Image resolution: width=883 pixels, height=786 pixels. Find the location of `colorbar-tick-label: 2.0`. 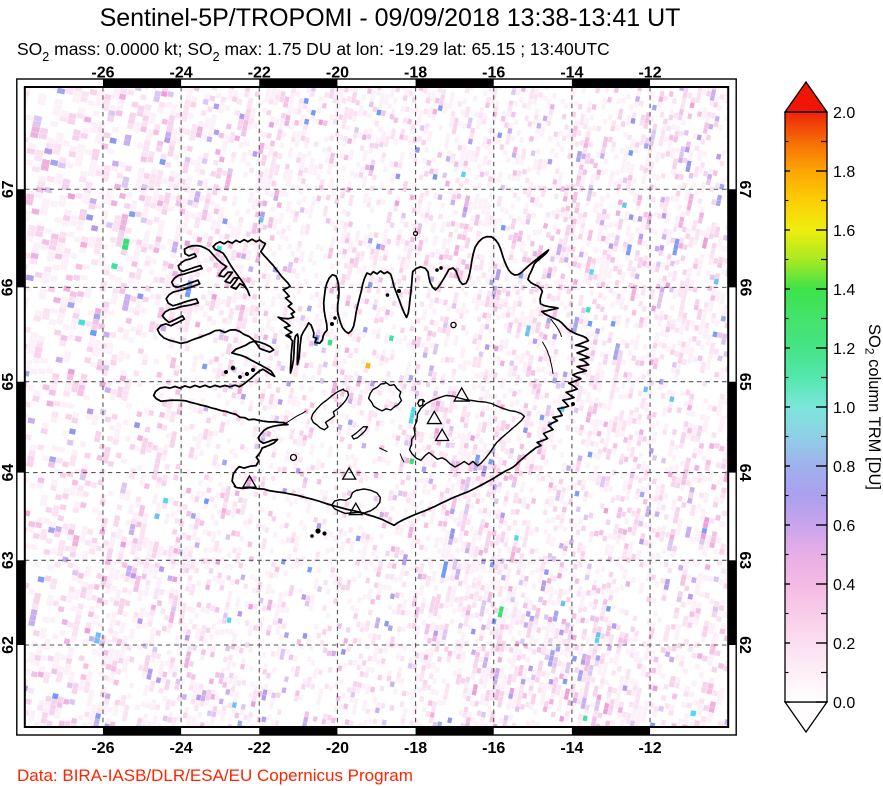

colorbar-tick-label: 2.0 is located at coordinates (844, 113).